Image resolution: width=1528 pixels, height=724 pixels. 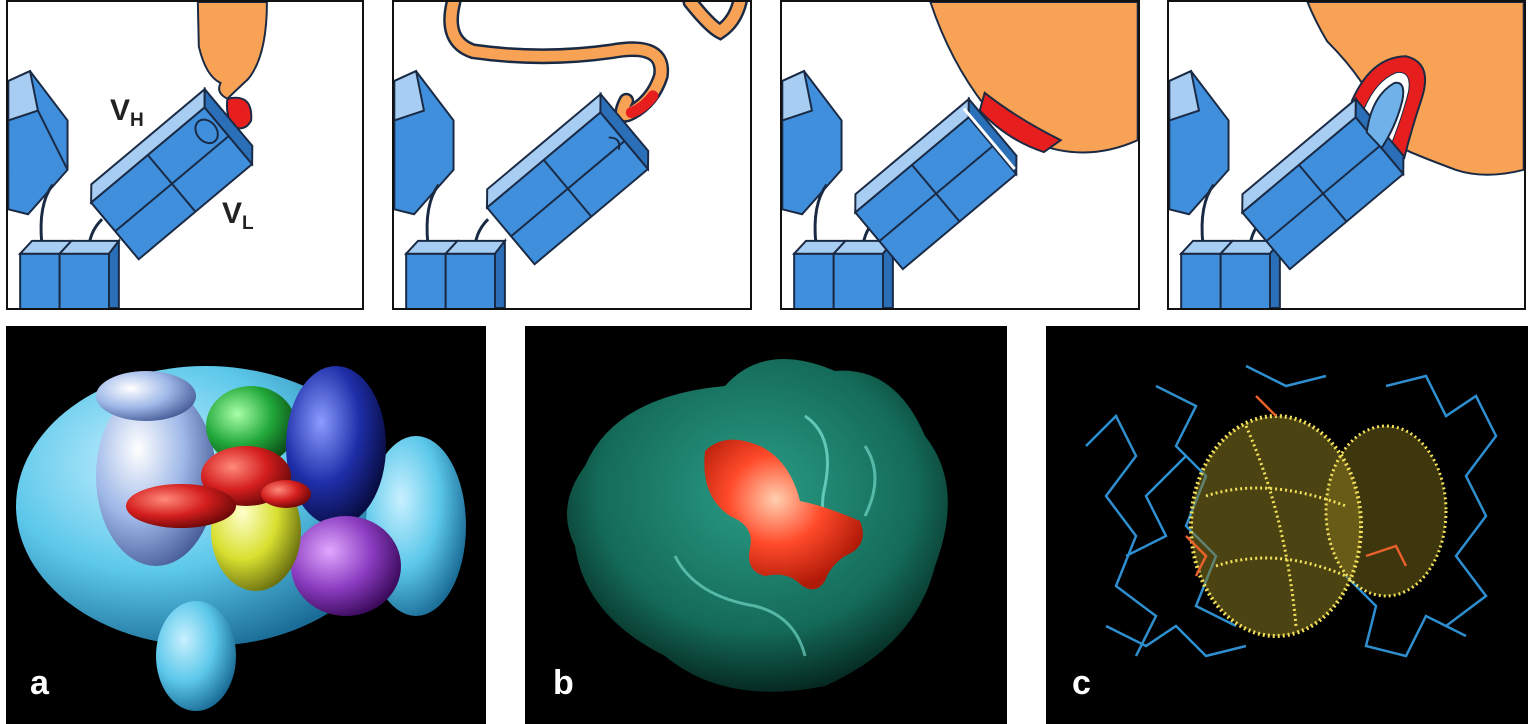 I want to click on panel-label-a: a, so click(x=39, y=683).